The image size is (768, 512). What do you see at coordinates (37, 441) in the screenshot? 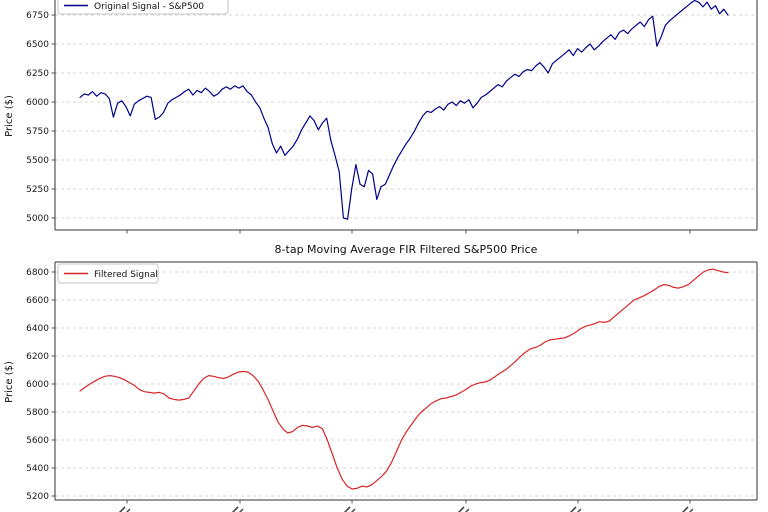
I see `y-tick-label: 5600` at bounding box center [37, 441].